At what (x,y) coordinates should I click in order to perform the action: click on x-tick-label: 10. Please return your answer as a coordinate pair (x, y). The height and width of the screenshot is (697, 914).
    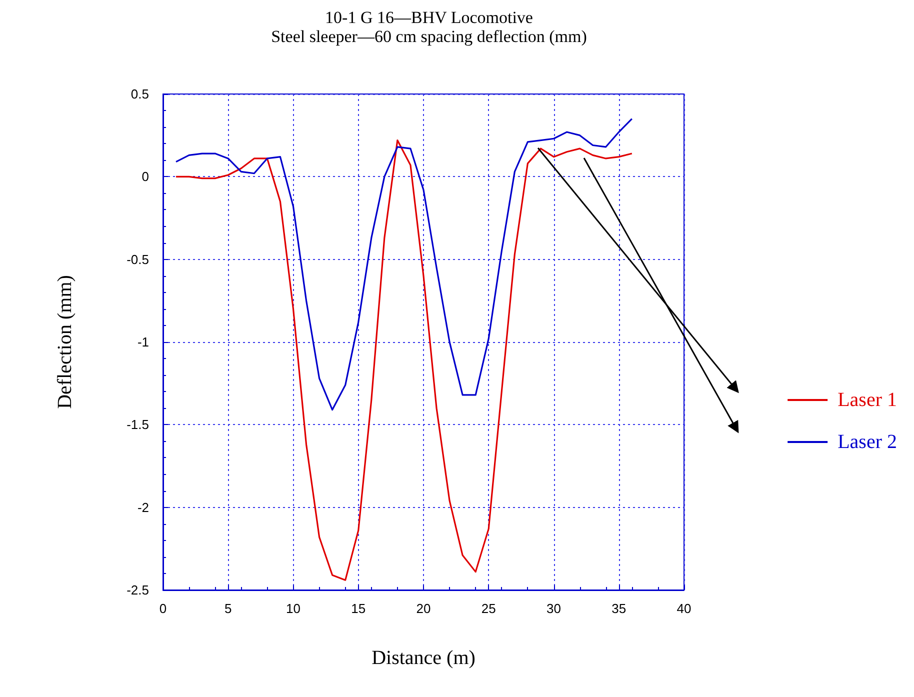
    Looking at the image, I should click on (293, 608).